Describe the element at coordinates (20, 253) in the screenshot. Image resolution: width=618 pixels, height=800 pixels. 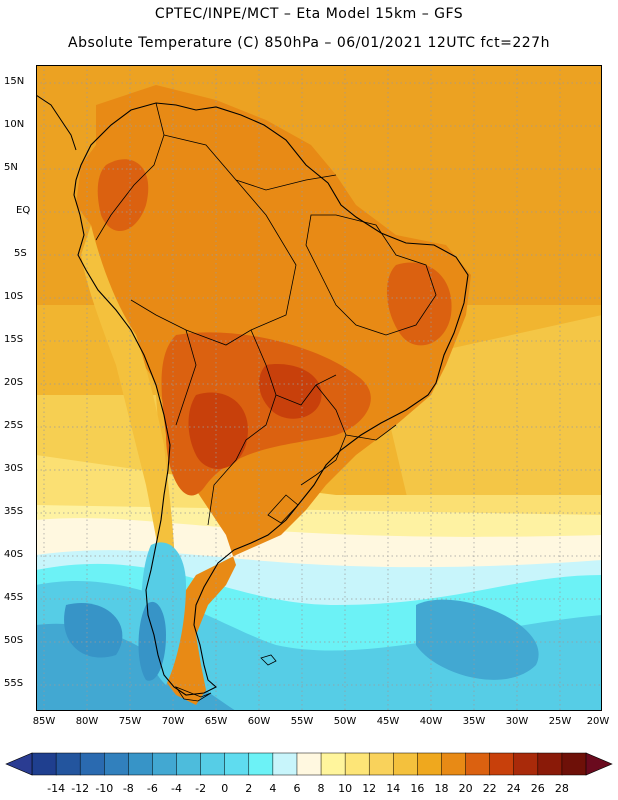
I see `lat-label-5s: 5S` at that location.